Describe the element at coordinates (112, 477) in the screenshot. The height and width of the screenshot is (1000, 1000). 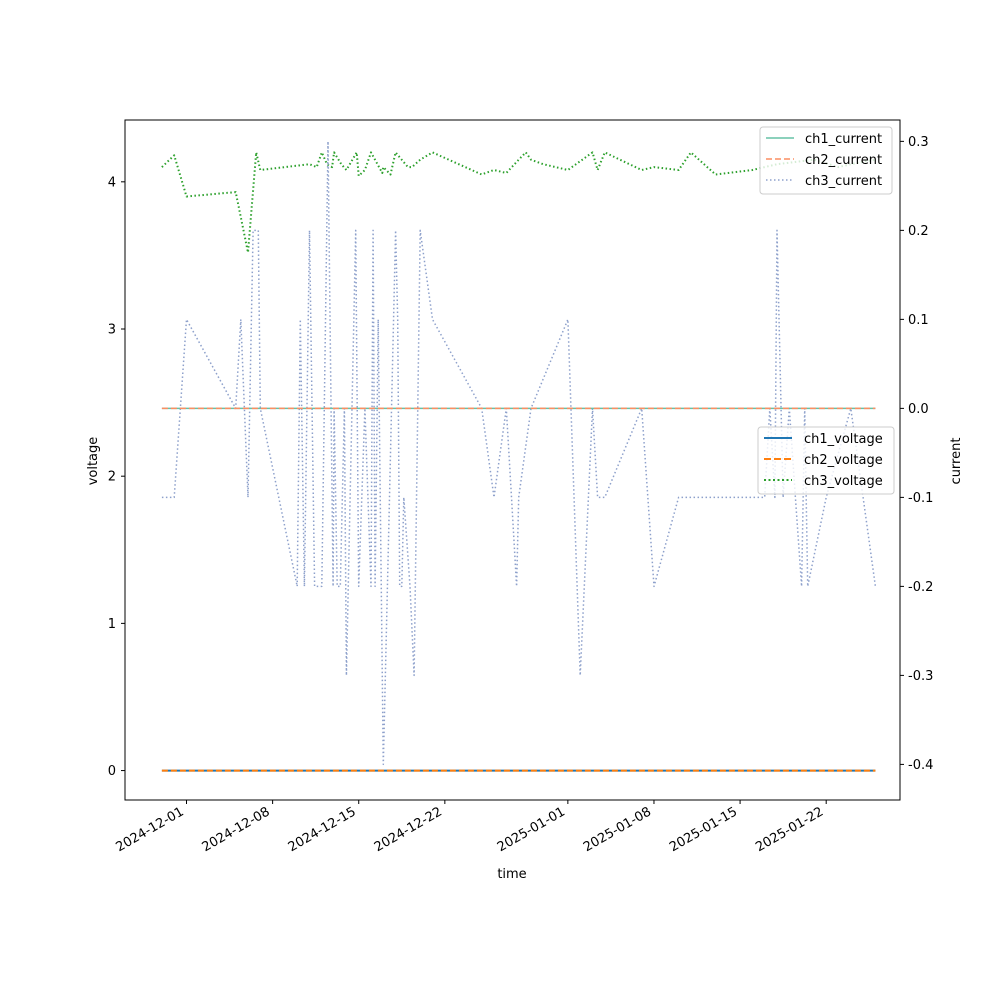
I see `left-y-tick-label: 2` at that location.